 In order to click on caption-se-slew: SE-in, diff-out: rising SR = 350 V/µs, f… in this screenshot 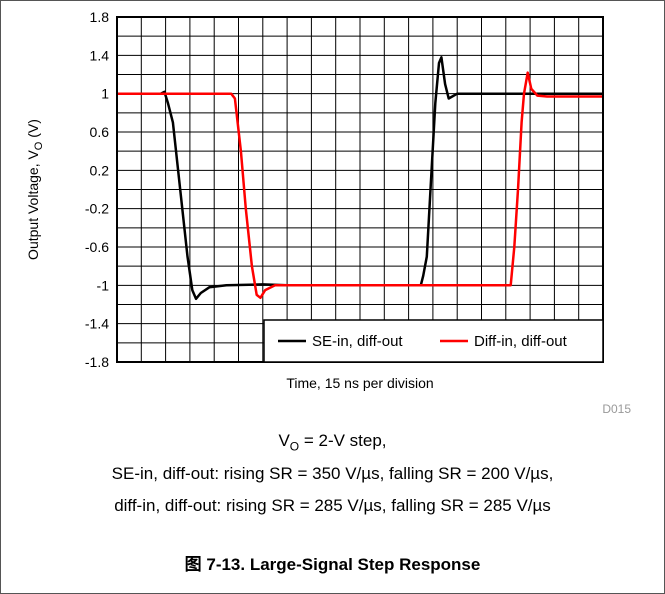, I will do `click(332, 473)`.